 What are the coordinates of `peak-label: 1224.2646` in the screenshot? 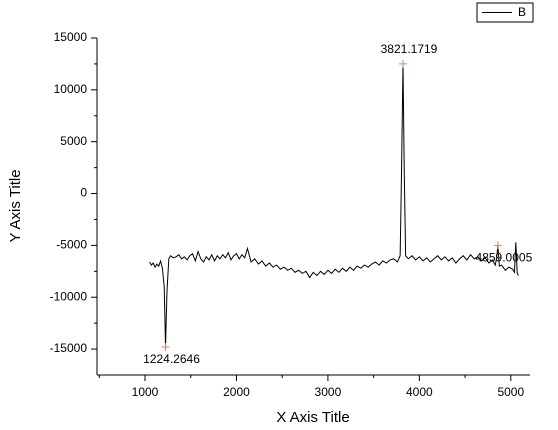 It's located at (171, 359).